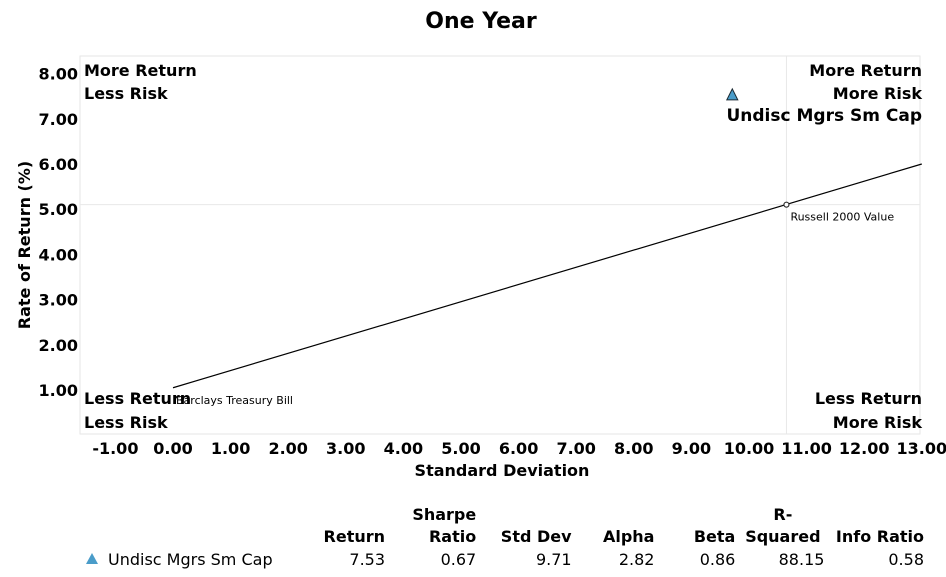 The height and width of the screenshot is (577, 946). What do you see at coordinates (137, 398) in the screenshot?
I see `quadrant-bottom-left-line1: Less Return` at bounding box center [137, 398].